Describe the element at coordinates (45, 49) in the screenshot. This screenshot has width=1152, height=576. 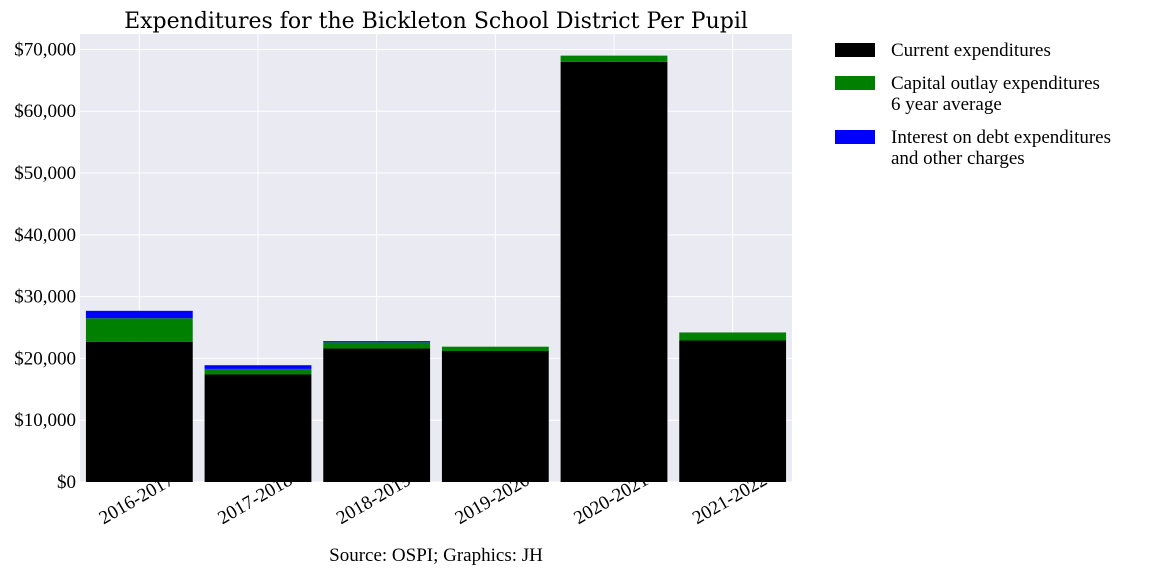
I see `y-tick-label: $70,000` at that location.